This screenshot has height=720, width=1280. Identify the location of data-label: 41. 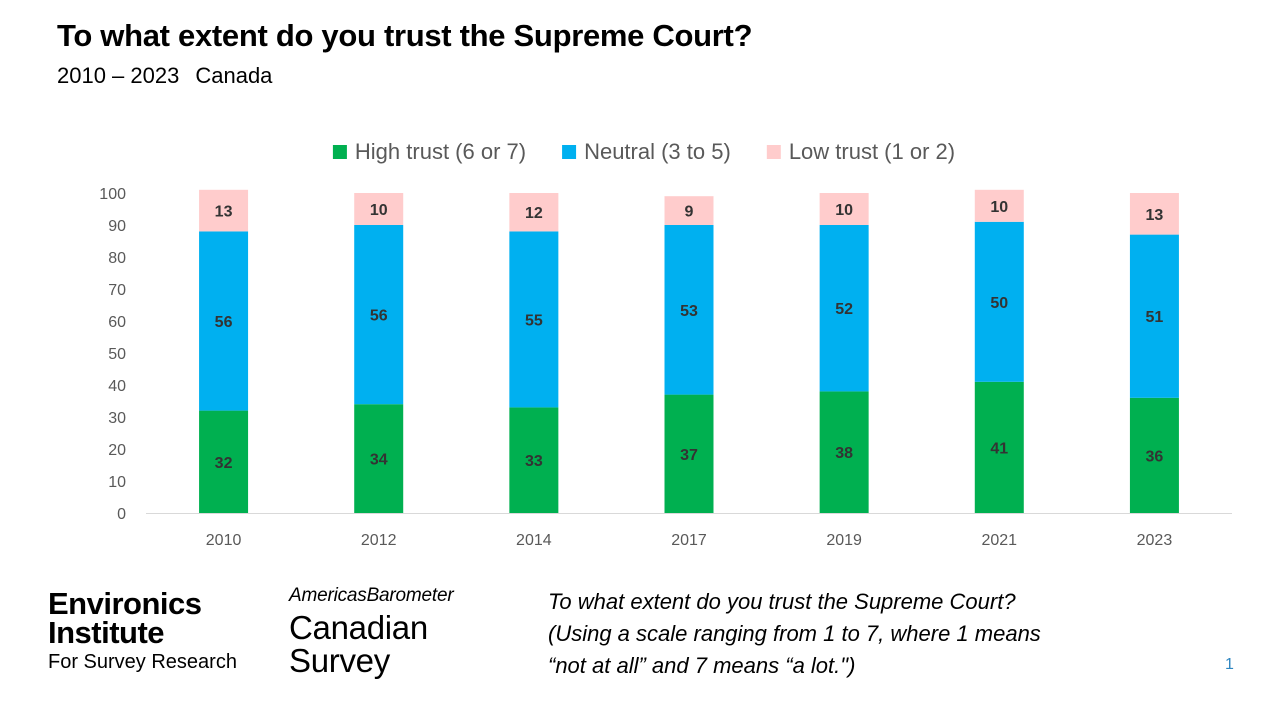
(999, 448).